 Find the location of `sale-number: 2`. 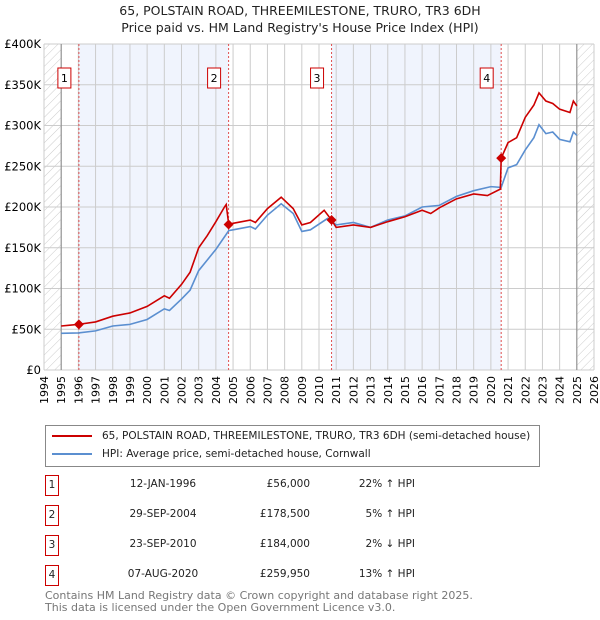

sale-number: 2 is located at coordinates (52, 515).